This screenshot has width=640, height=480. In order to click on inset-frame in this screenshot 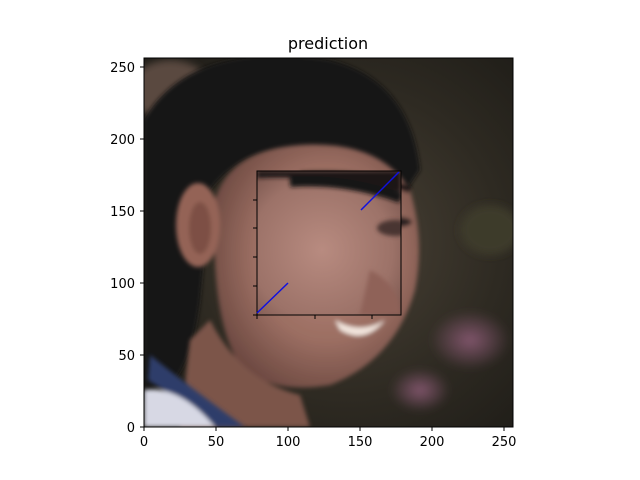, I will do `click(329, 243)`.